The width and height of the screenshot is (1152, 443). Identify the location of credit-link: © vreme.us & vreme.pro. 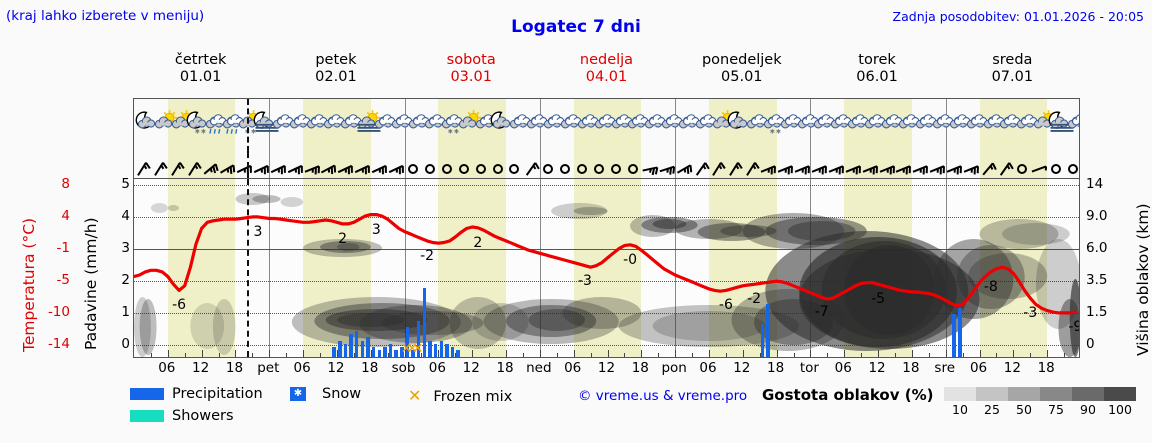
(663, 396).